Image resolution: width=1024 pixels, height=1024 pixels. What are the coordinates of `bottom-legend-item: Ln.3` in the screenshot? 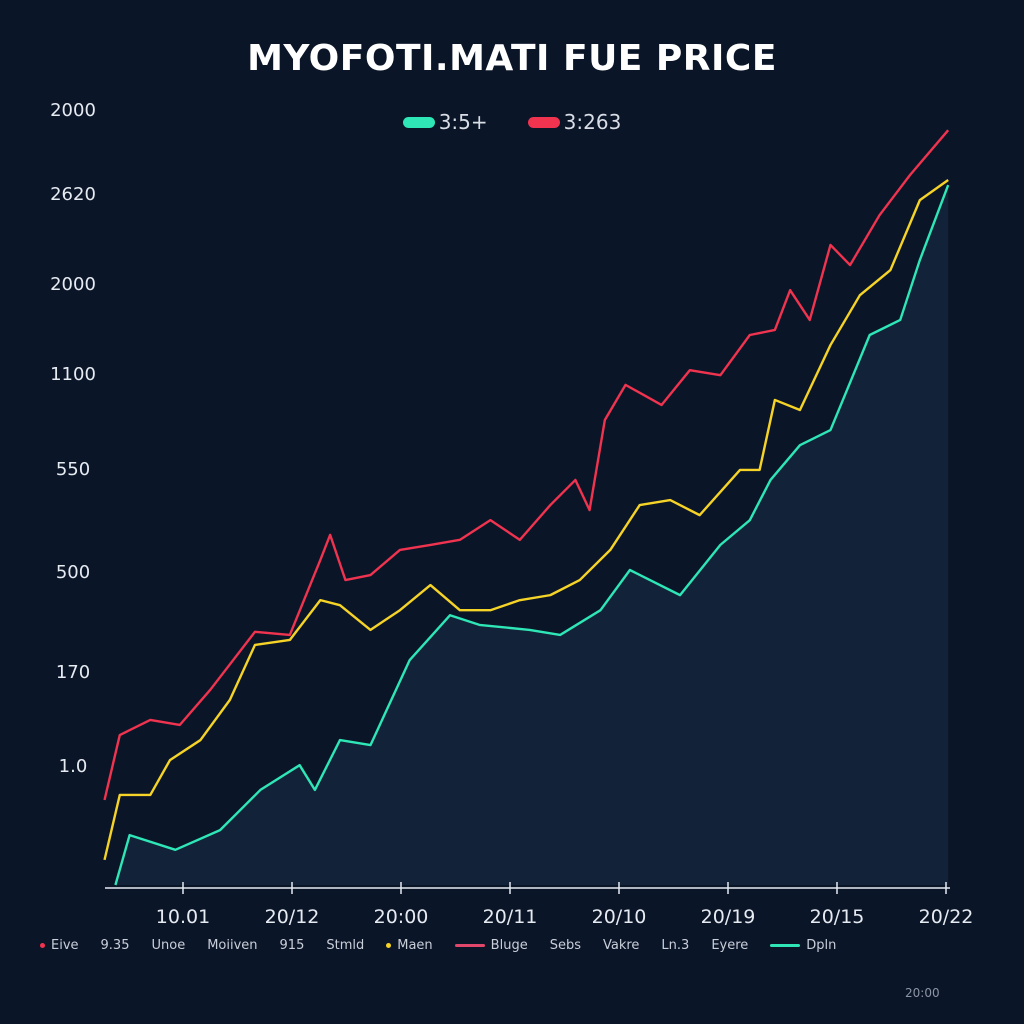 It's located at (675, 945).